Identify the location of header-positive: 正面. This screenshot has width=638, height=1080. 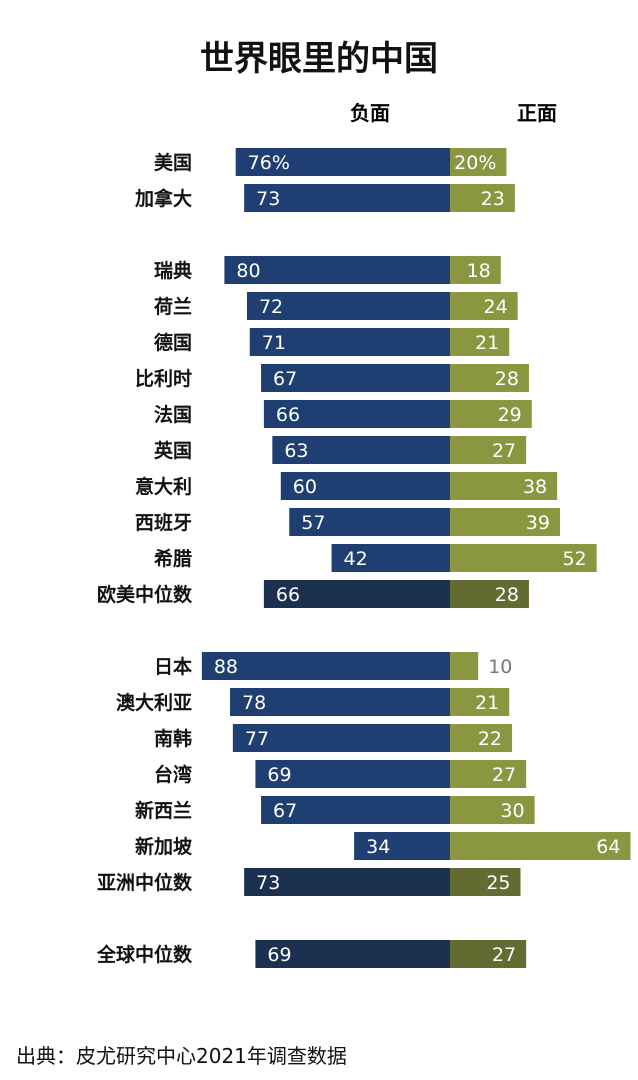
(537, 113).